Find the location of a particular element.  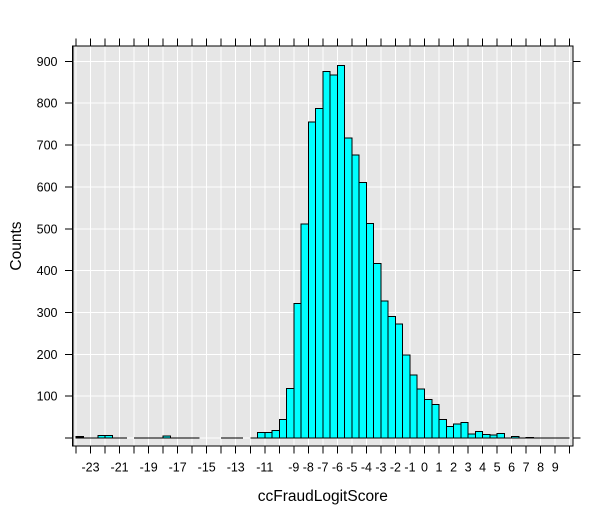

svg-text: 6 is located at coordinates (511, 468).